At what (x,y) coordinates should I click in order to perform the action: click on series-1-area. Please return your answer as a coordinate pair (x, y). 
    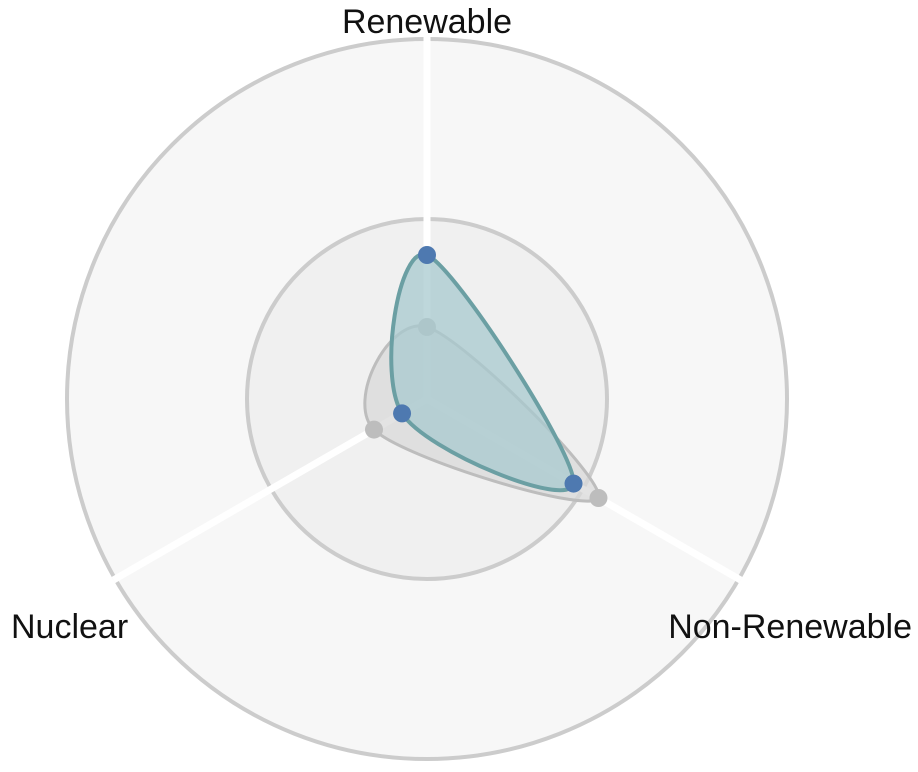
    Looking at the image, I should click on (482, 372).